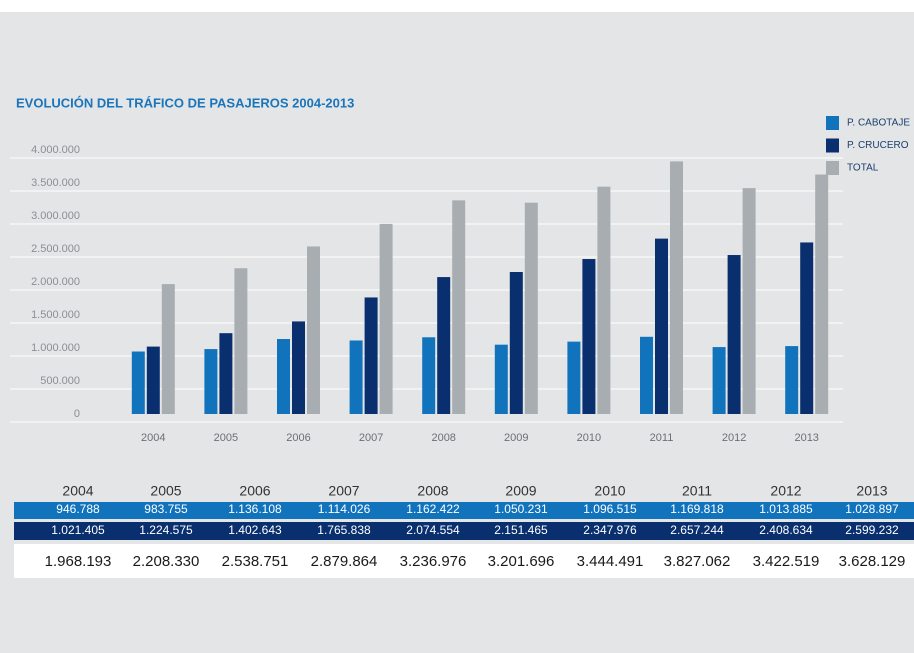 The width and height of the screenshot is (914, 653). What do you see at coordinates (254, 491) in the screenshot?
I see `table-header: 2006` at bounding box center [254, 491].